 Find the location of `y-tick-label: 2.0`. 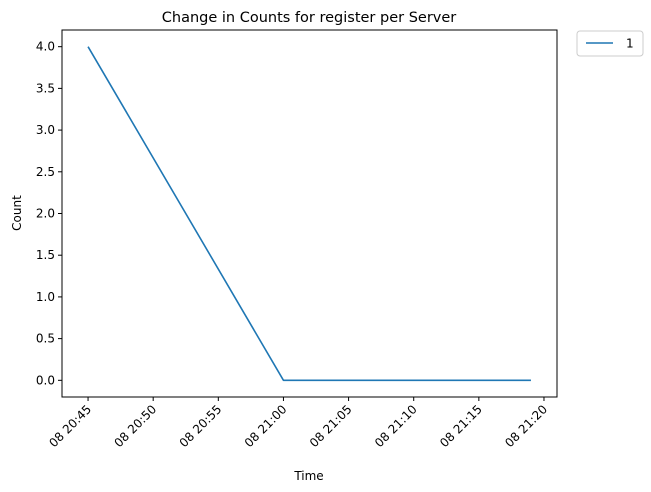

y-tick-label: 2.0 is located at coordinates (45, 214).